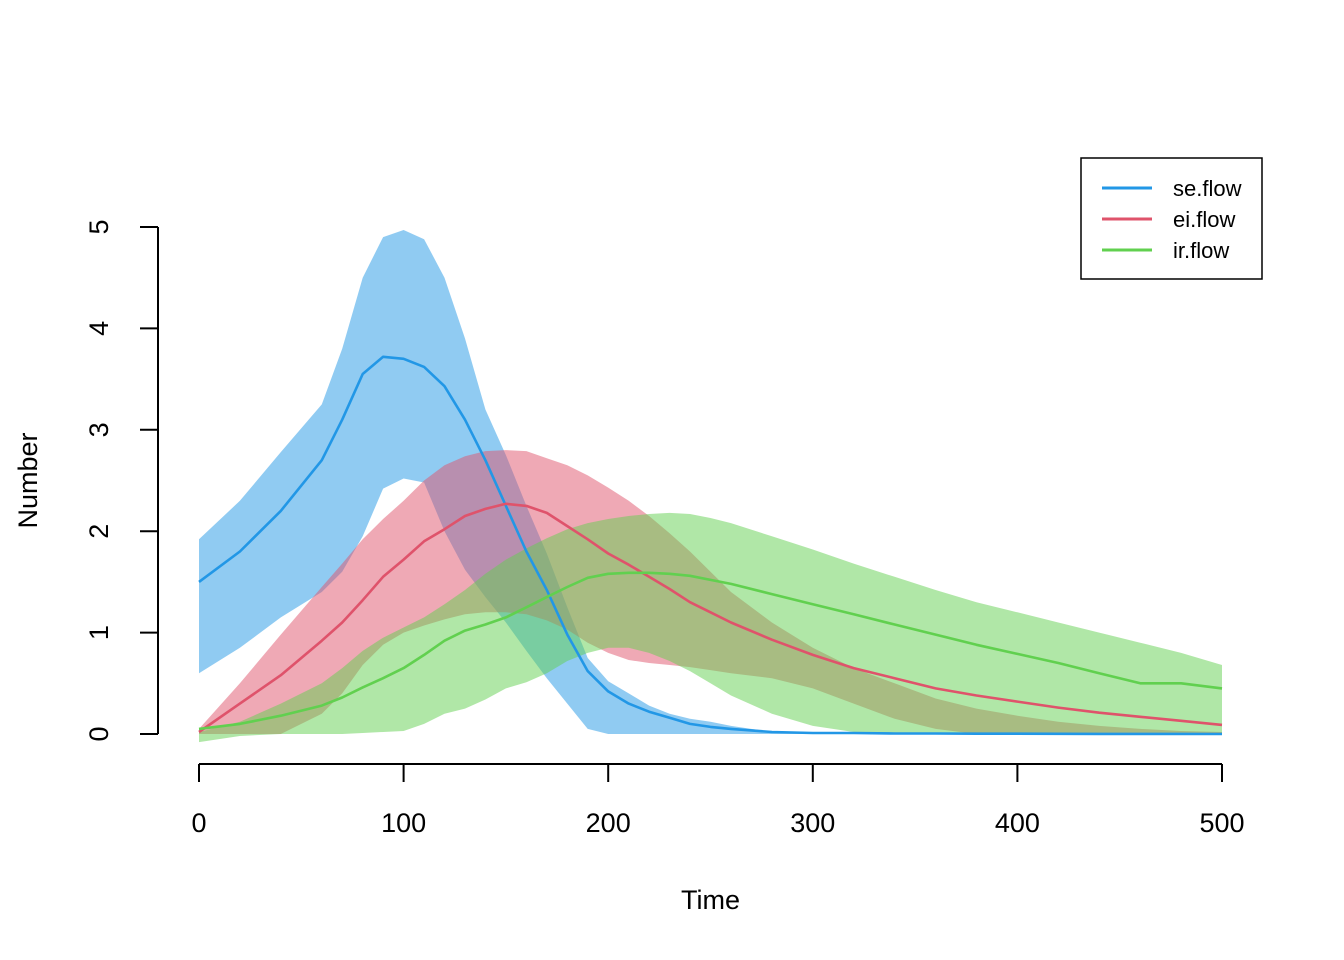 The image size is (1344, 960). Describe the element at coordinates (1207, 188) in the screenshot. I see `legend-label: se.flow` at that location.